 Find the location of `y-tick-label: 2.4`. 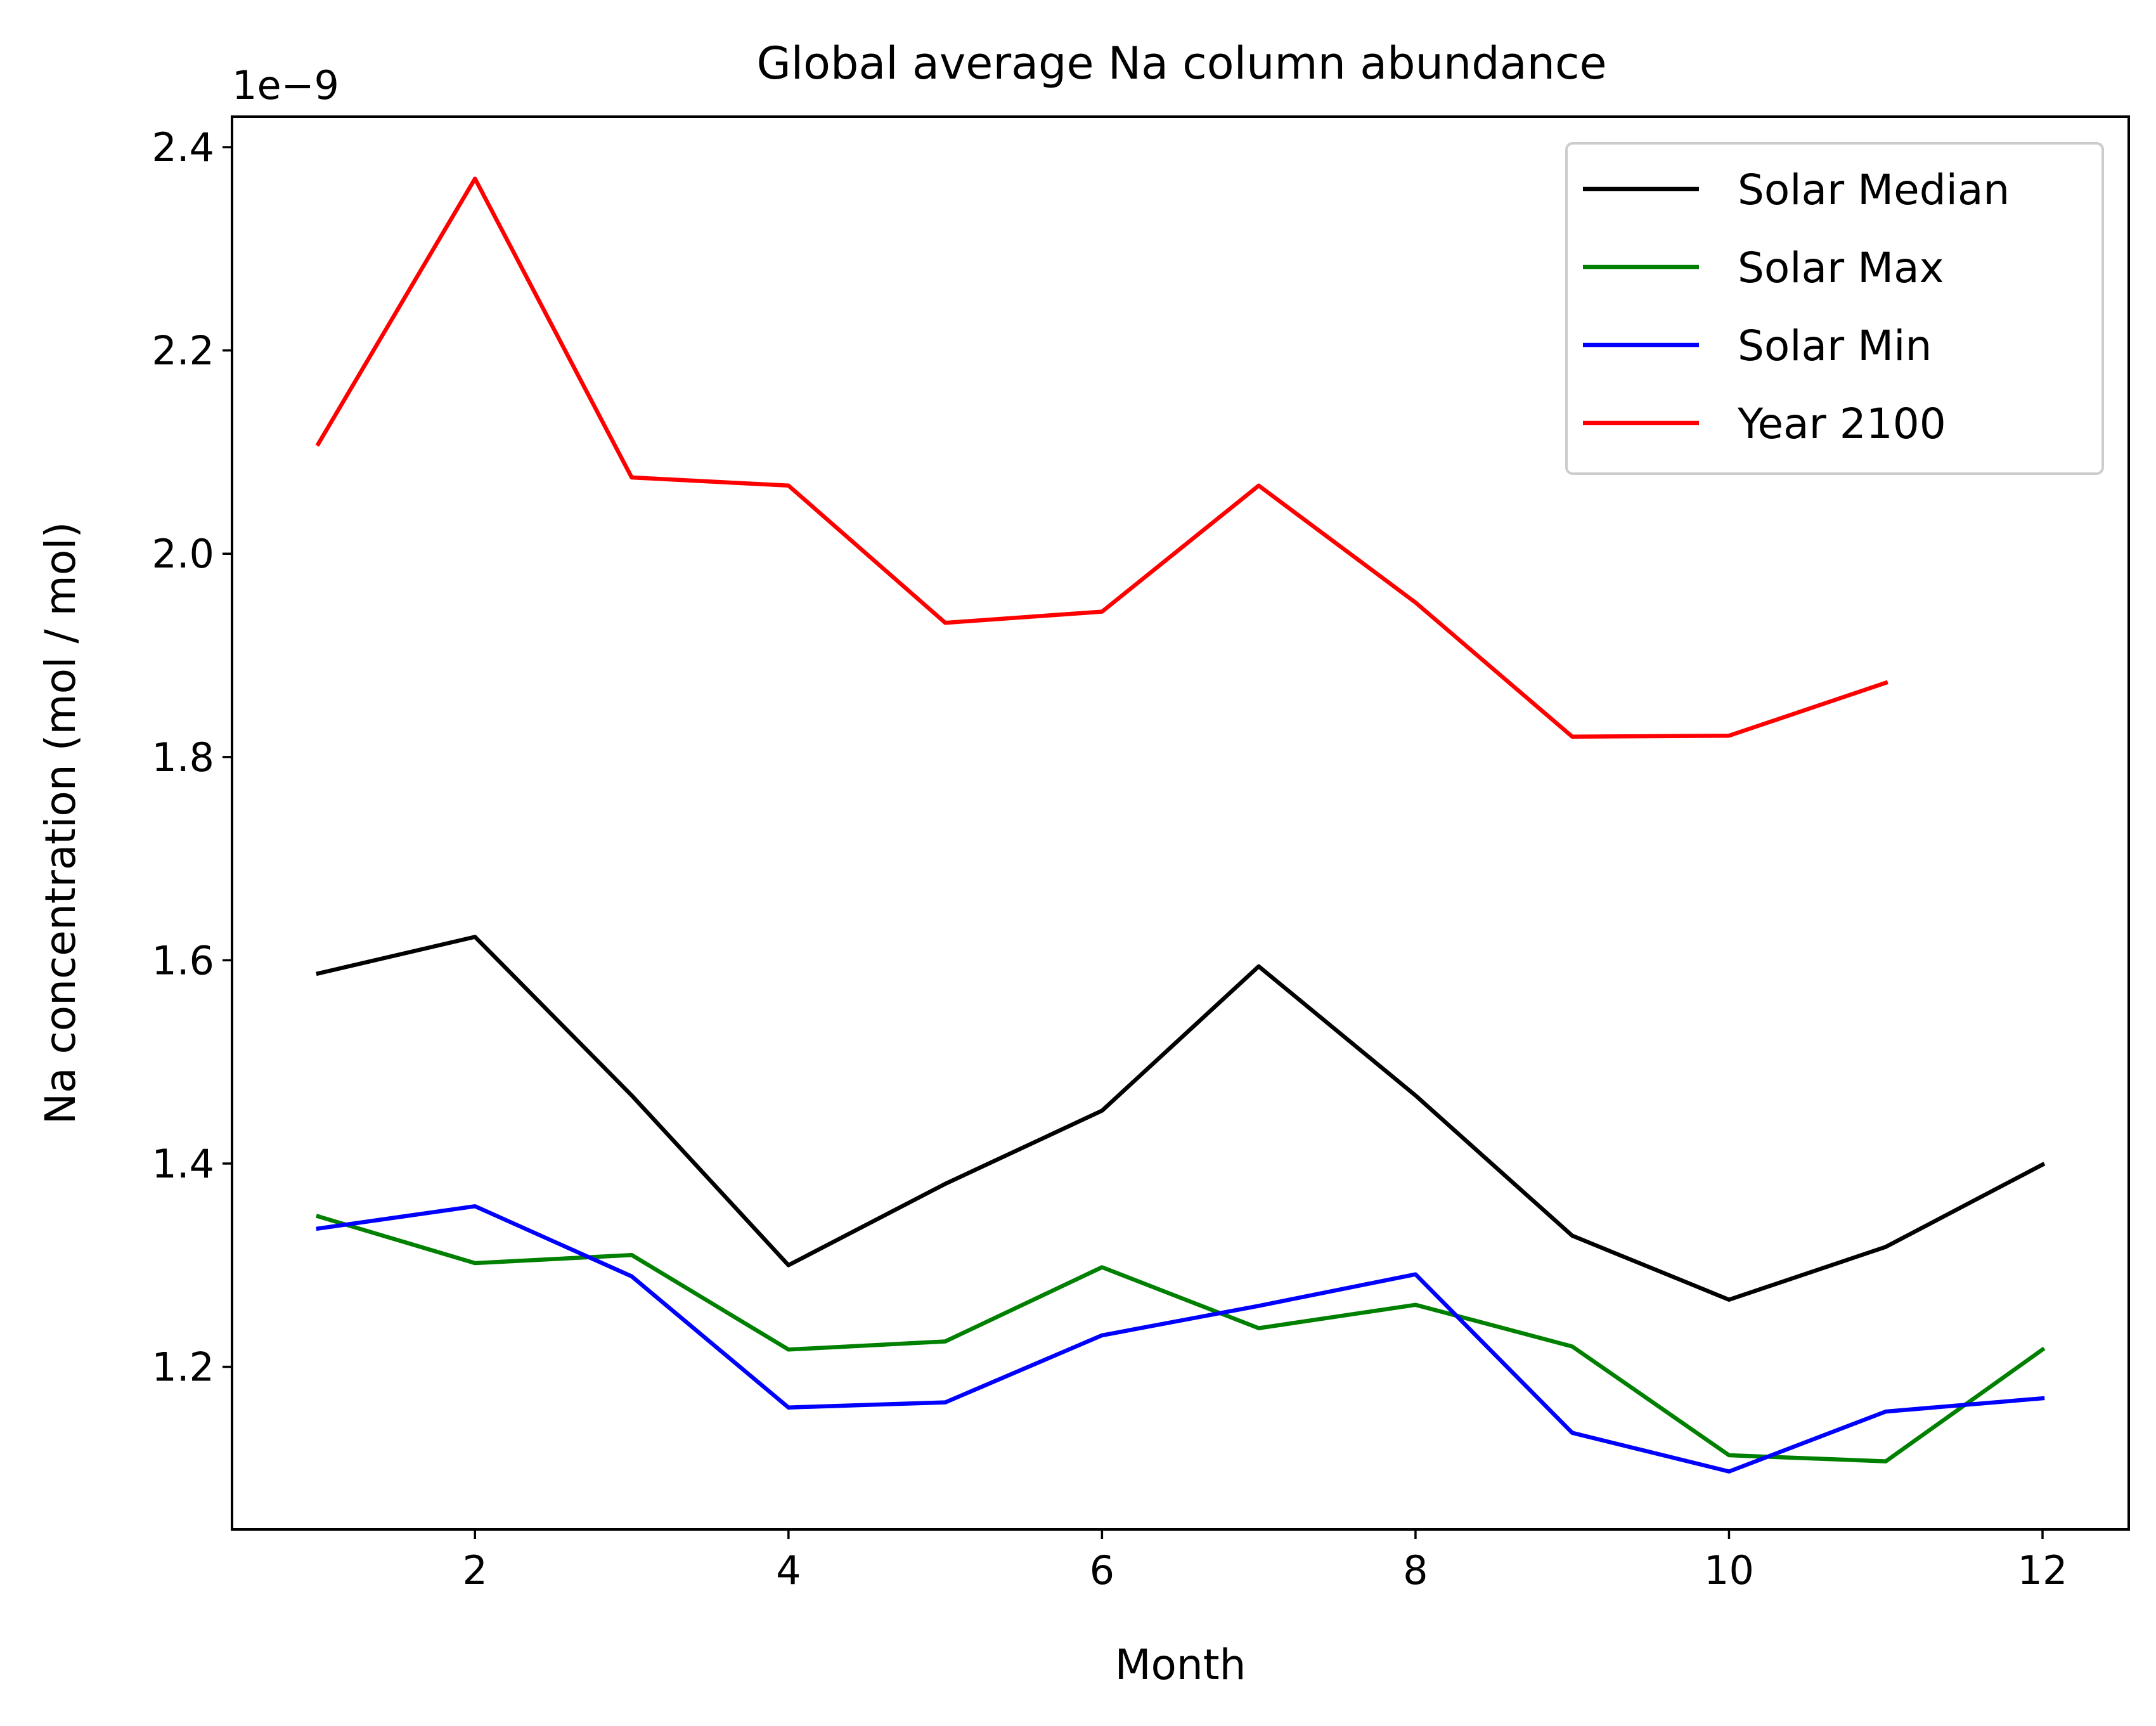

y-tick-label: 2.4 is located at coordinates (183, 147).